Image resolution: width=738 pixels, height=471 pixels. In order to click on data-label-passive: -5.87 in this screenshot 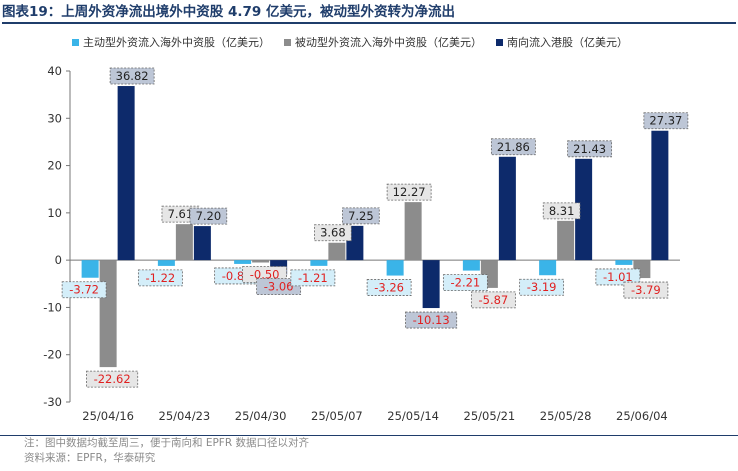, I will do `click(493, 300)`.